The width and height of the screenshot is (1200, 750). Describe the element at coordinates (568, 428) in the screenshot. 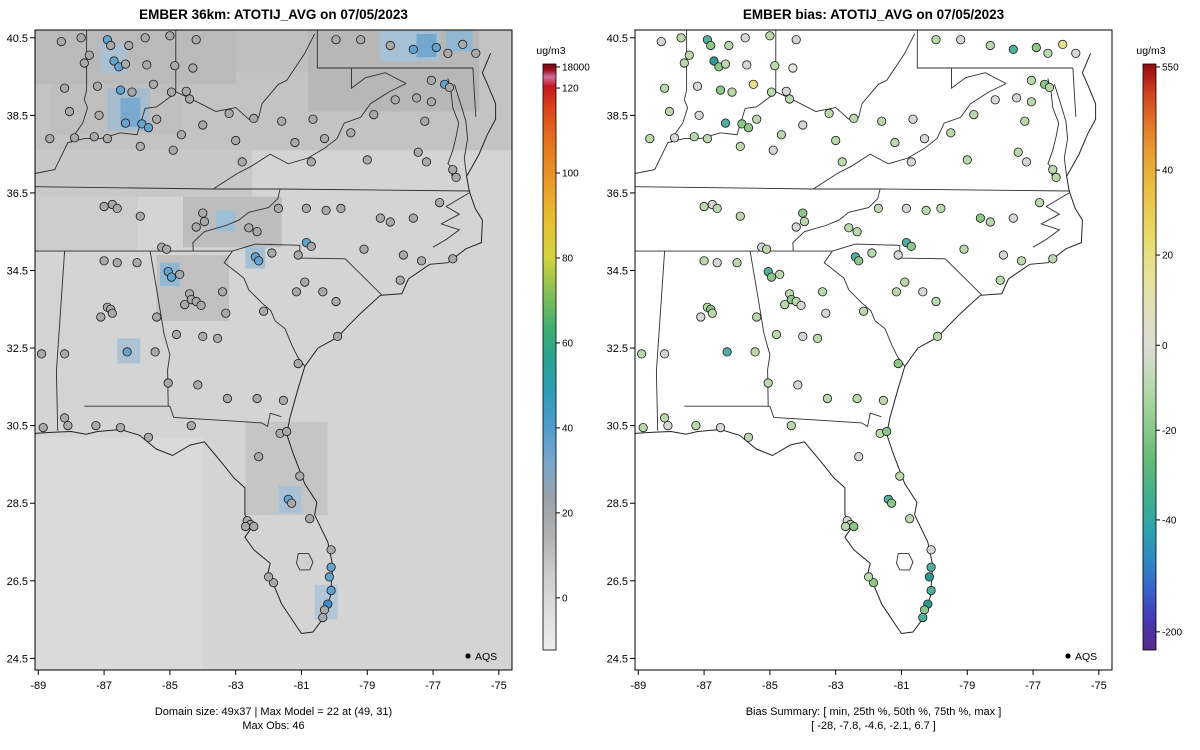

I see `colorbar-tick-label: 40` at that location.